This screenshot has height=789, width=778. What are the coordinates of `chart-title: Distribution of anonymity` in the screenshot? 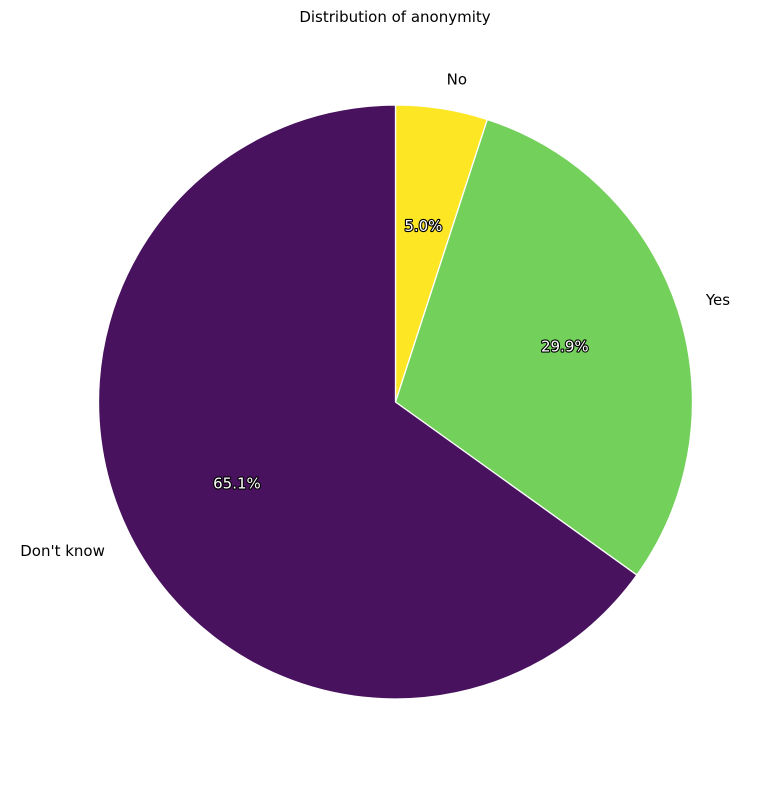 It's located at (394, 17).